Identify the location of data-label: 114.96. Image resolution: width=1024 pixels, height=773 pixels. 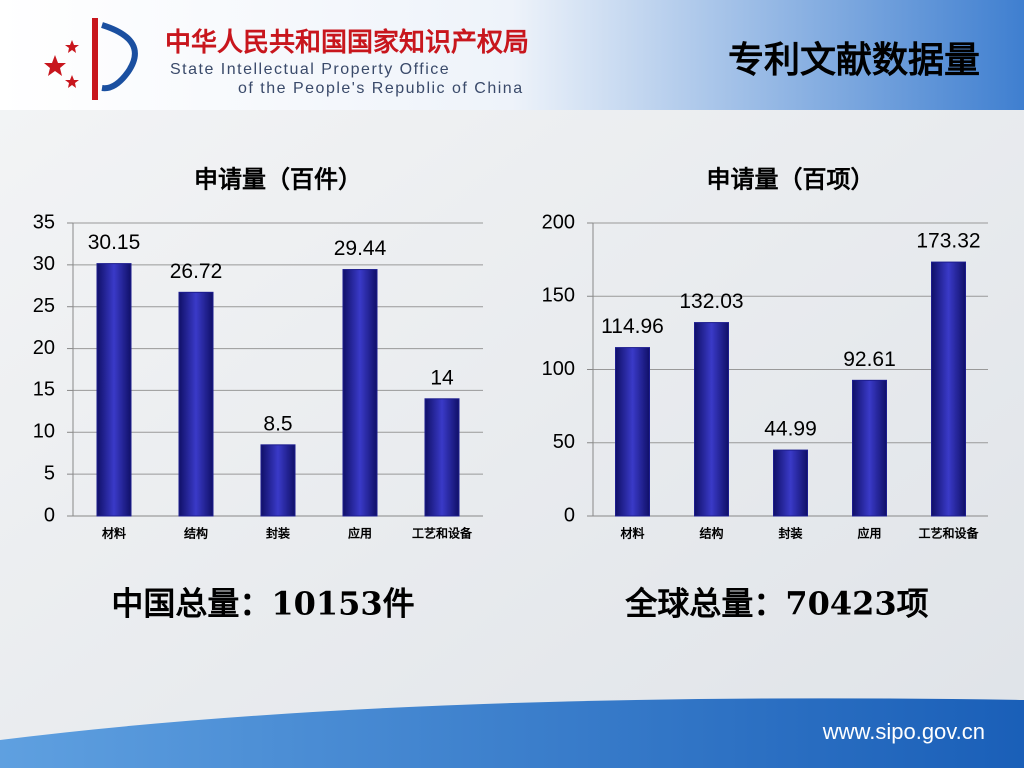
(632, 326).